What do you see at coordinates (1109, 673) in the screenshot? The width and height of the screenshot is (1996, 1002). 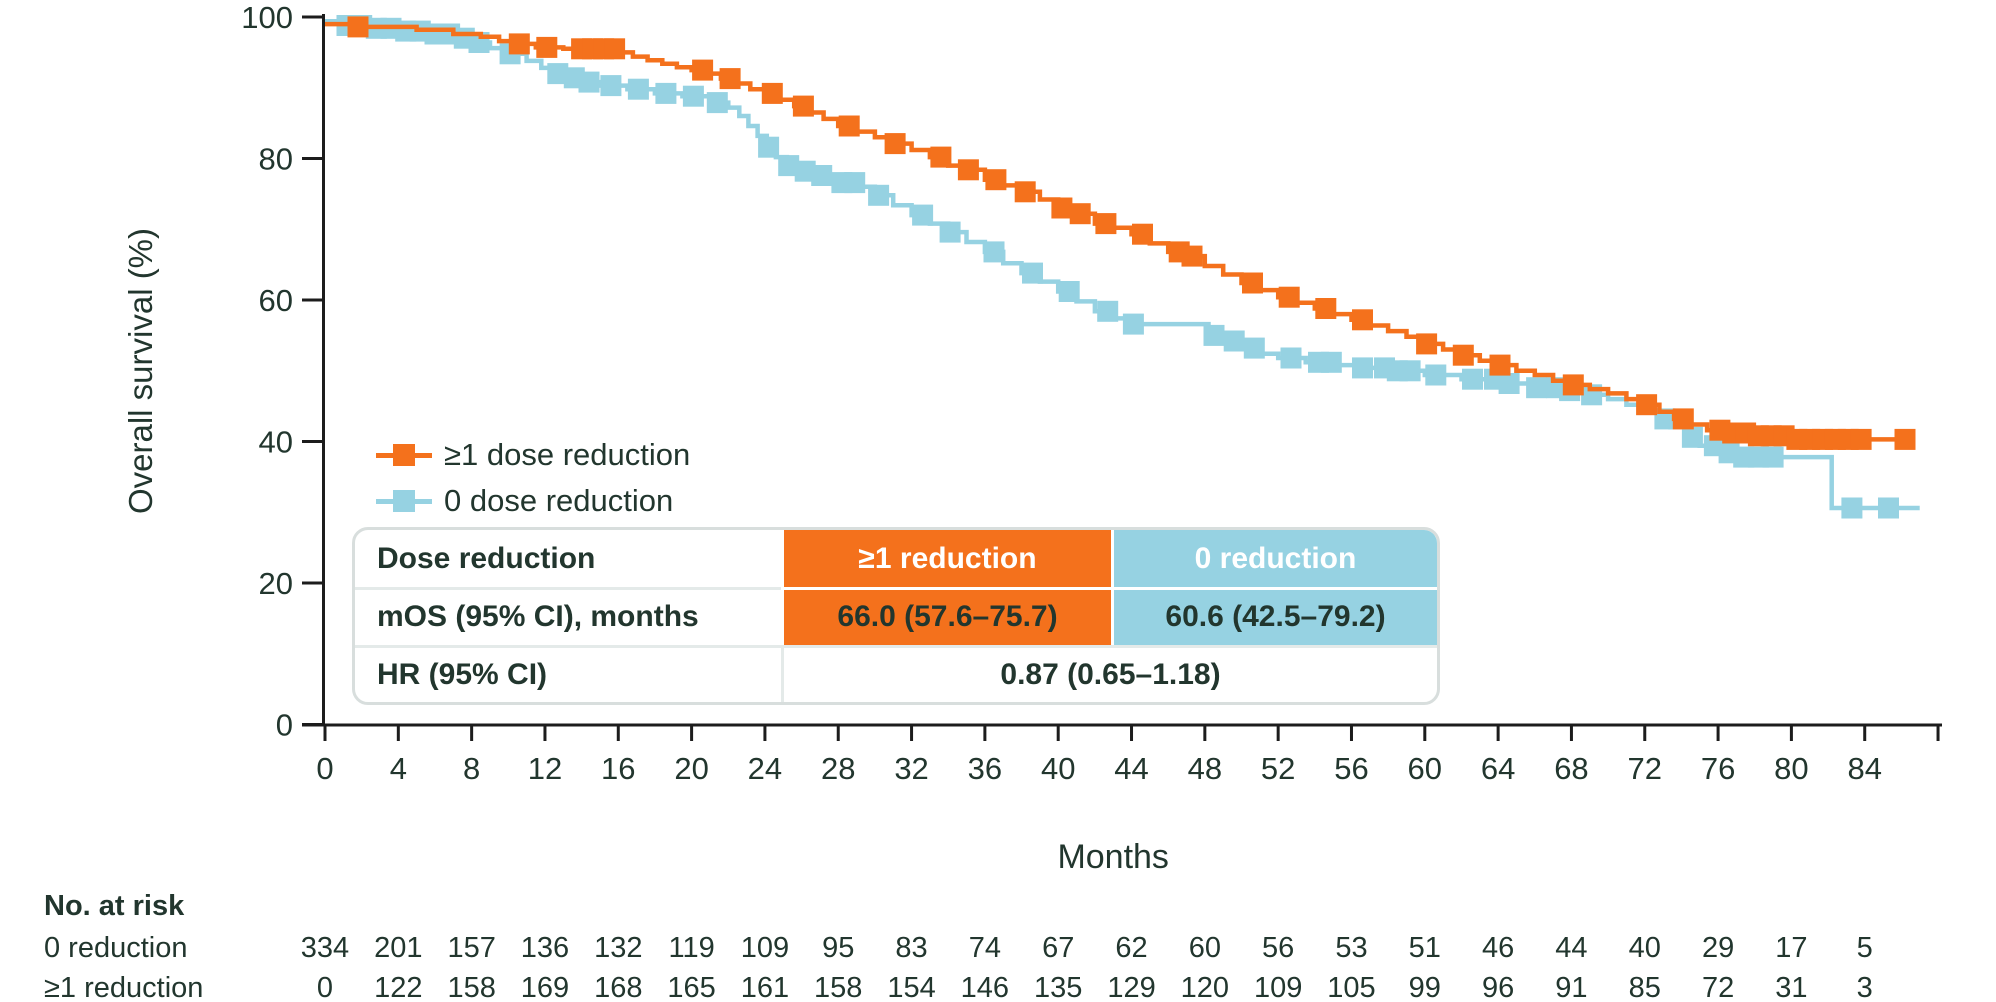 I see `stats-hr-value: 0.87 (0.65–1.18)` at bounding box center [1109, 673].